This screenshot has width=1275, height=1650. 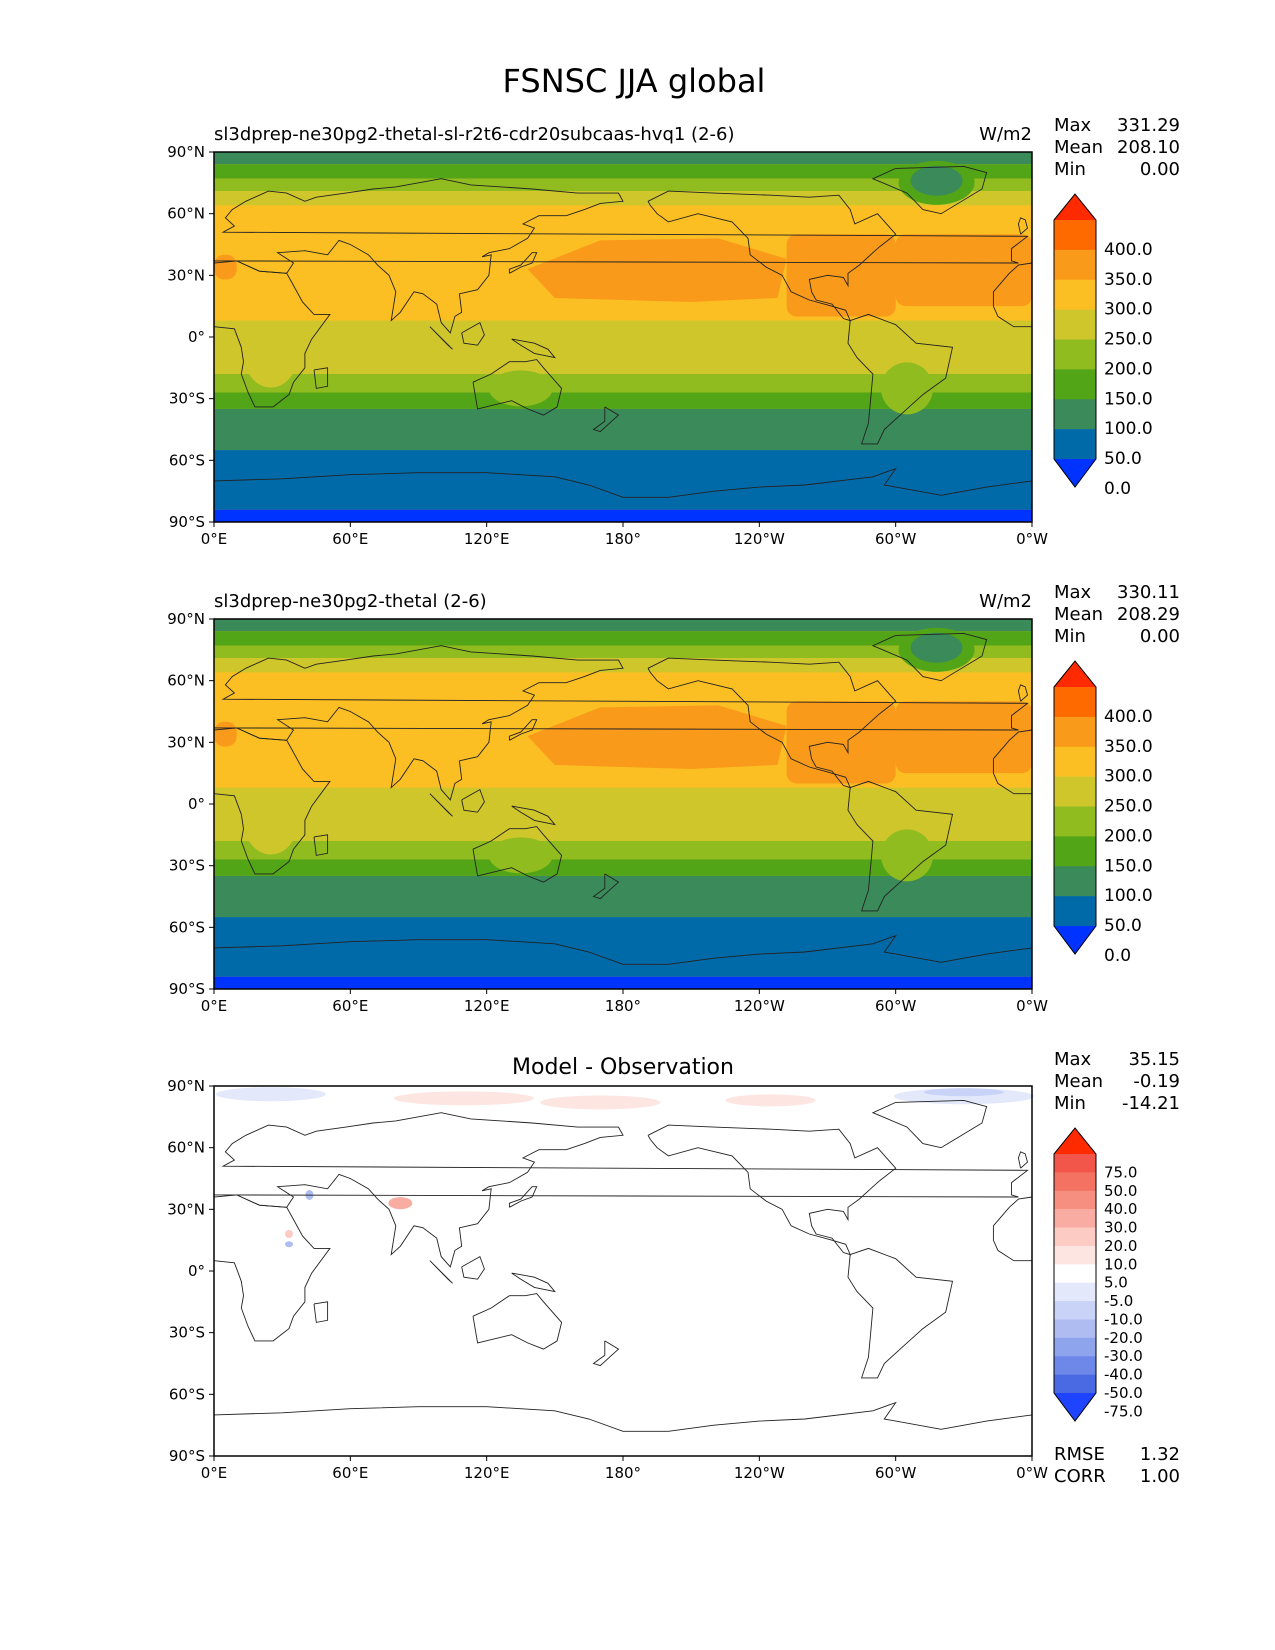 What do you see at coordinates (1154, 1059) in the screenshot?
I see `stat-value: 35.15` at bounding box center [1154, 1059].